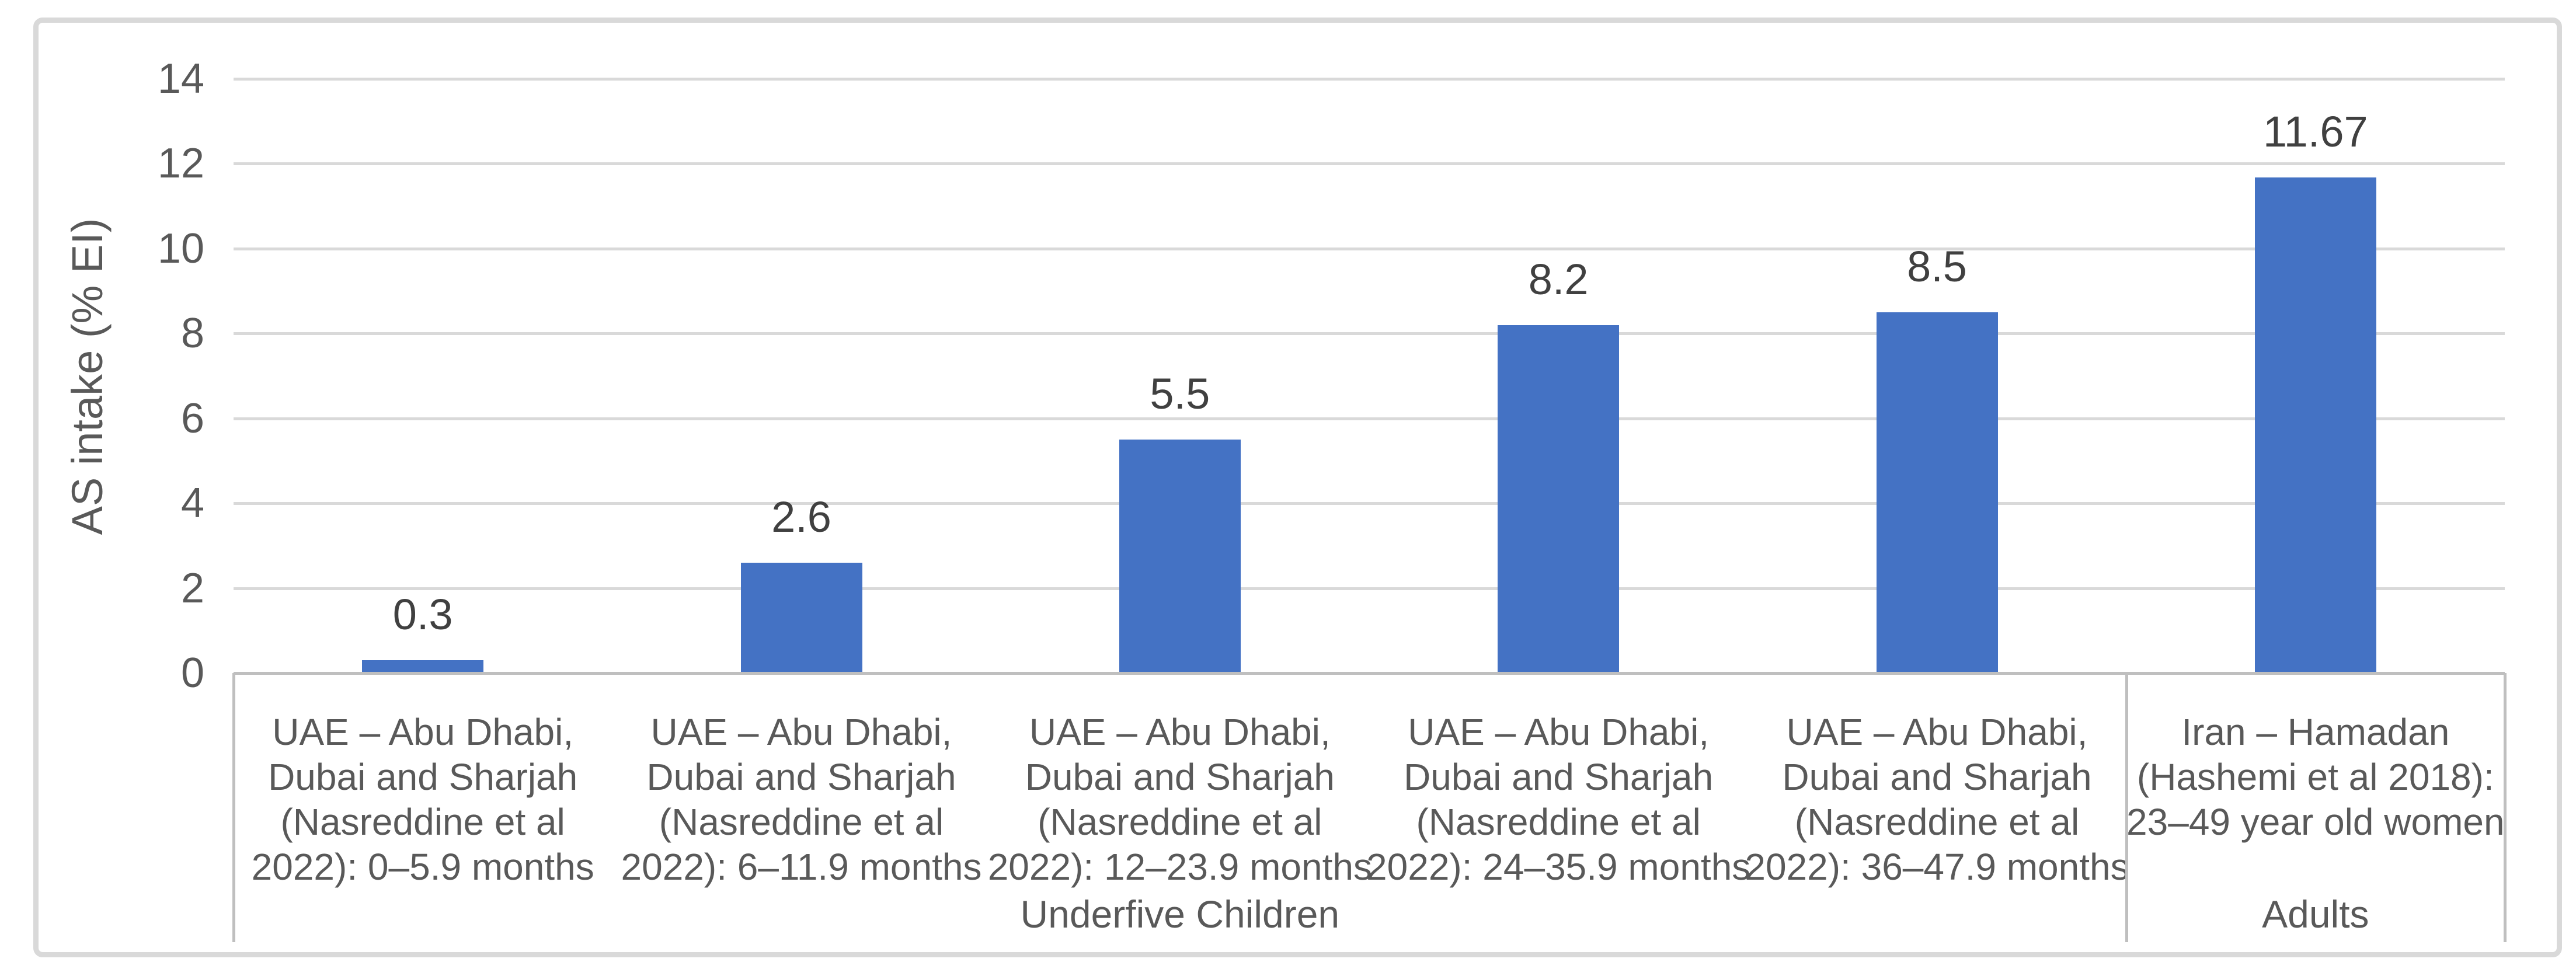 The height and width of the screenshot is (976, 2576). Describe the element at coordinates (180, 164) in the screenshot. I see `y-tick-label: 12` at that location.